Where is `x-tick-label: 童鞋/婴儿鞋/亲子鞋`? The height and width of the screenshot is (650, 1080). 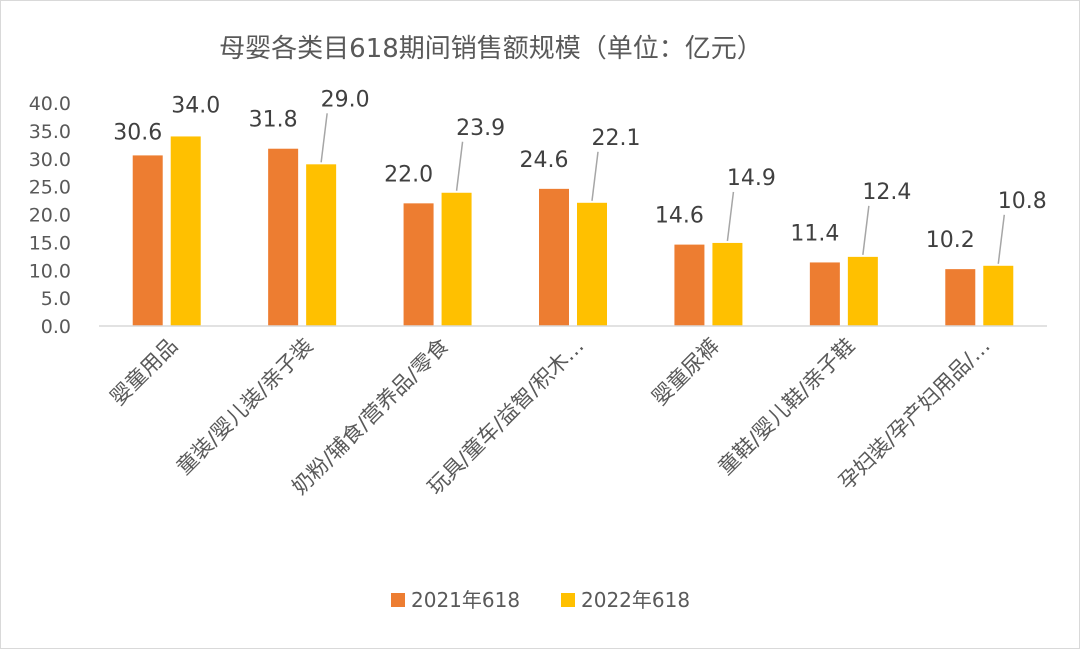 x-tick-label: 童鞋/婴儿鞋/亲子鞋 is located at coordinates (787, 407).